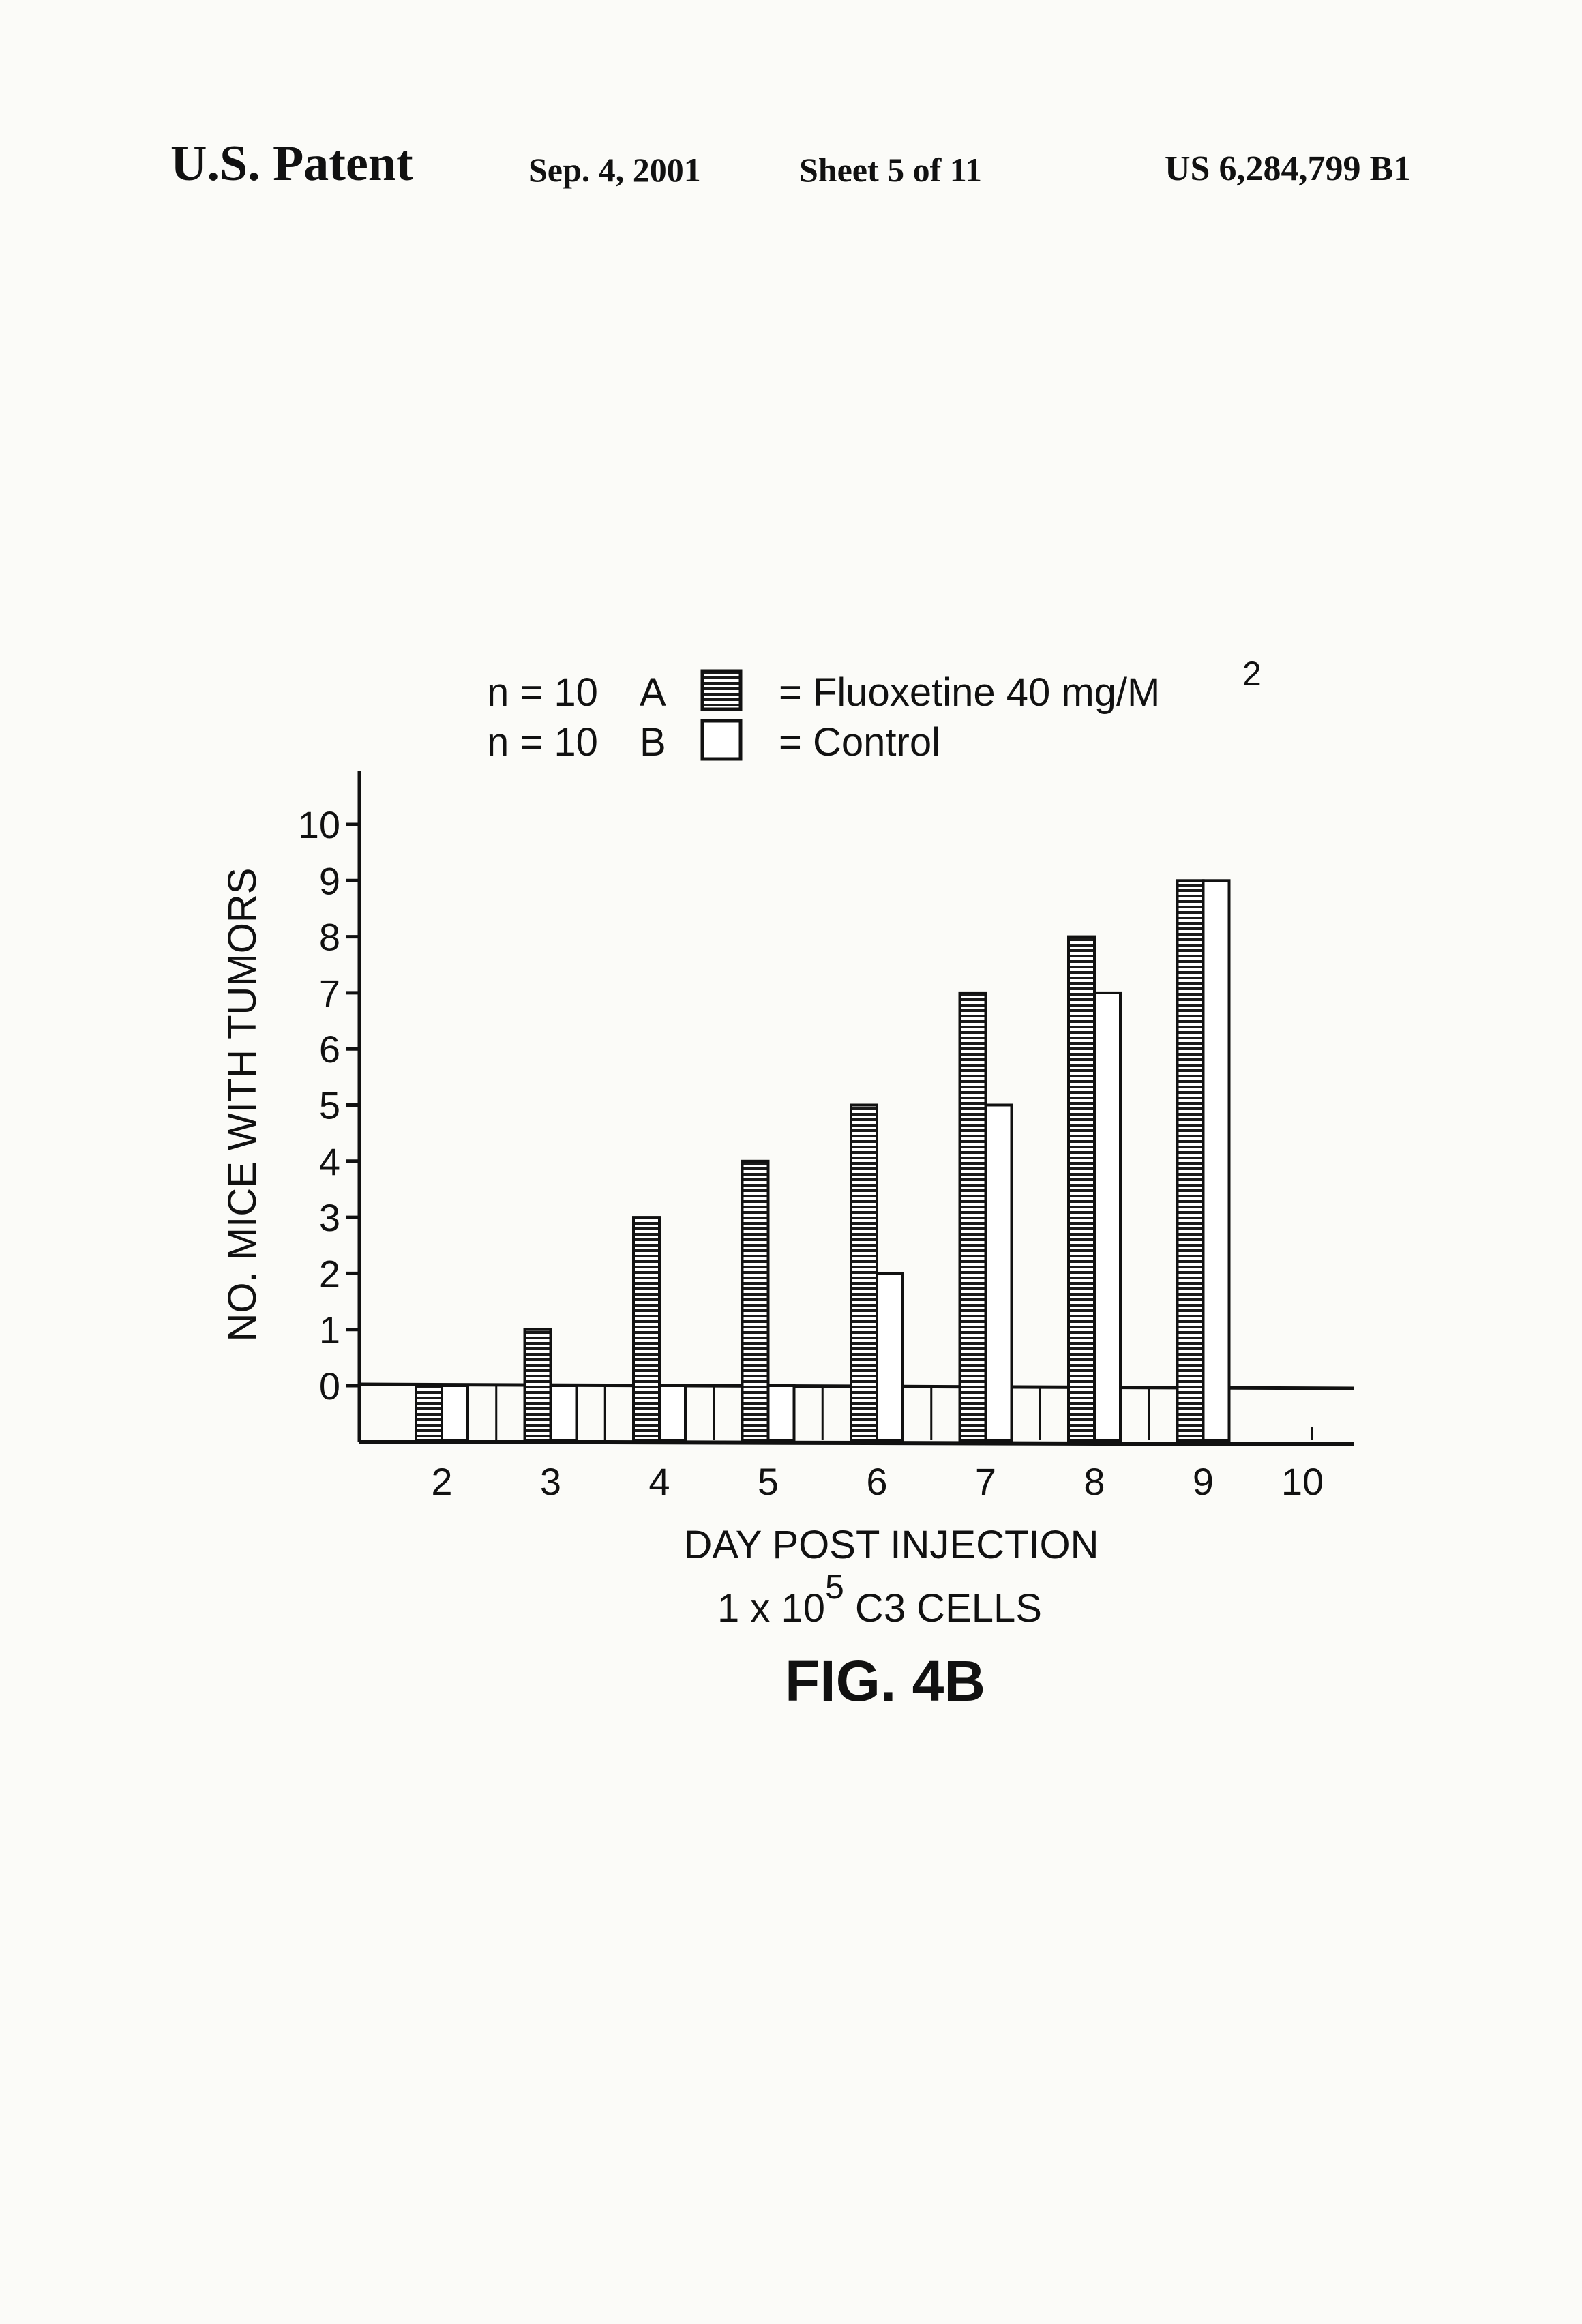 The image size is (1582, 2324). I want to click on x-axis-label: DAY POST INJECTION, so click(891, 1545).